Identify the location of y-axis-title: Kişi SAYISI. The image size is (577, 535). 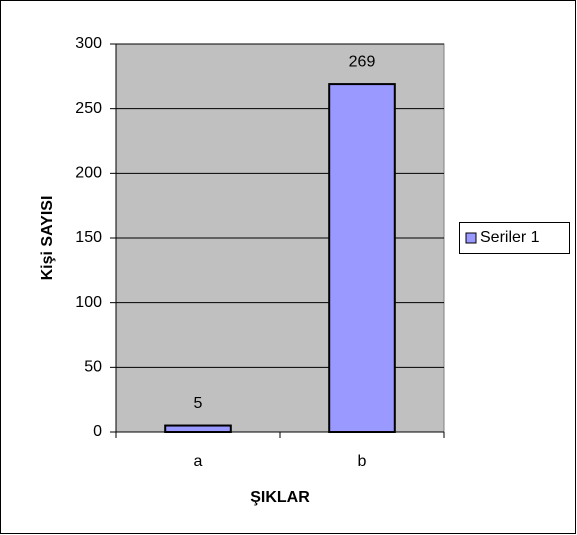
(47, 238).